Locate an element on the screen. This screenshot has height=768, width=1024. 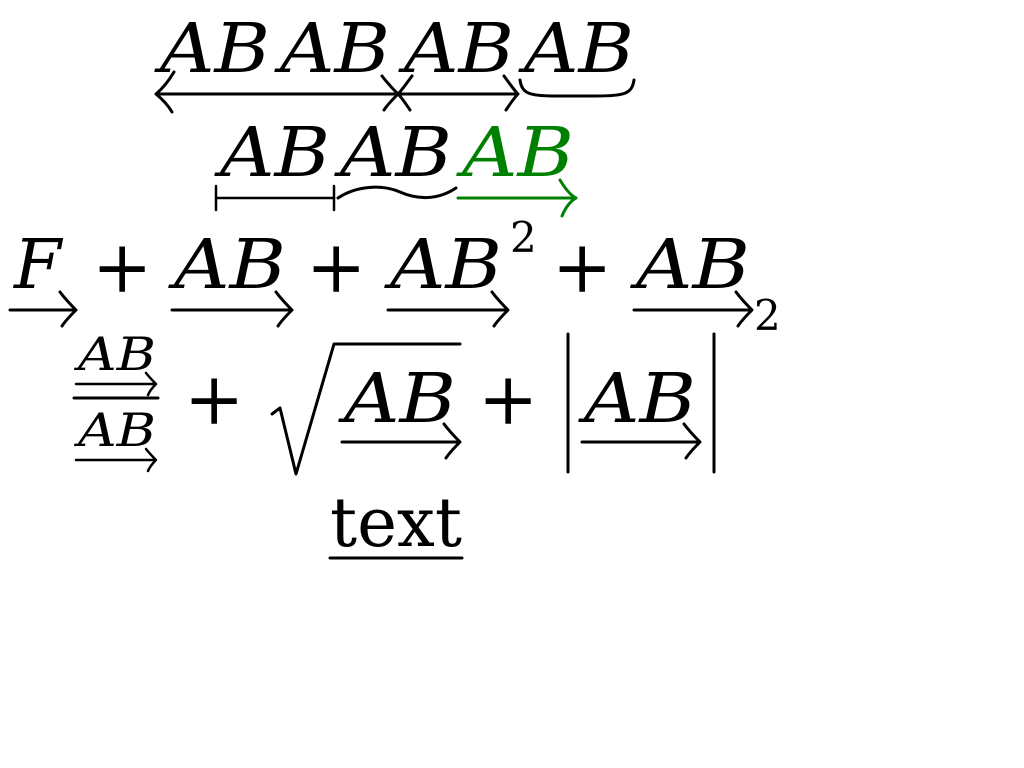
row2-term-1: AB is located at coordinates (271, 153).